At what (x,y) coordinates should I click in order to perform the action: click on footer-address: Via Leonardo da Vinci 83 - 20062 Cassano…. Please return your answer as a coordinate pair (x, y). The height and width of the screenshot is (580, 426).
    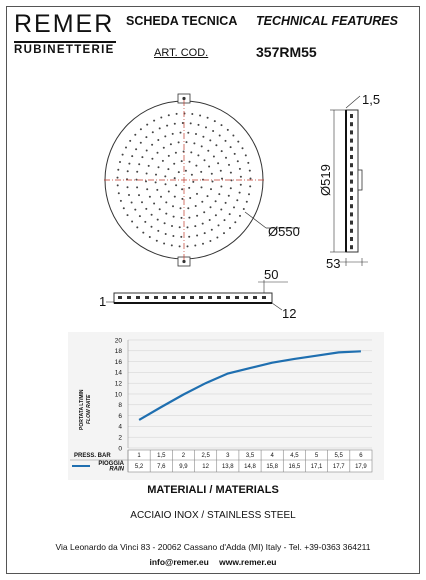
    Looking at the image, I should click on (213, 547).